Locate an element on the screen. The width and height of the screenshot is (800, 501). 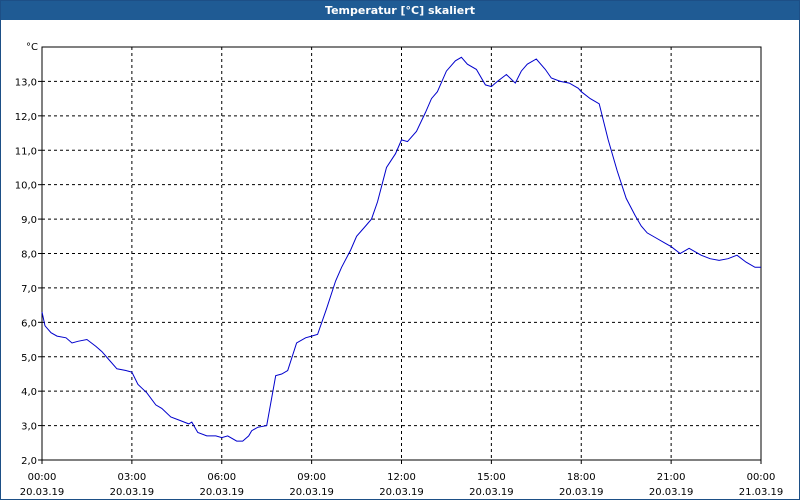
x-tick-date-label: 21.03.19 is located at coordinates (761, 492).